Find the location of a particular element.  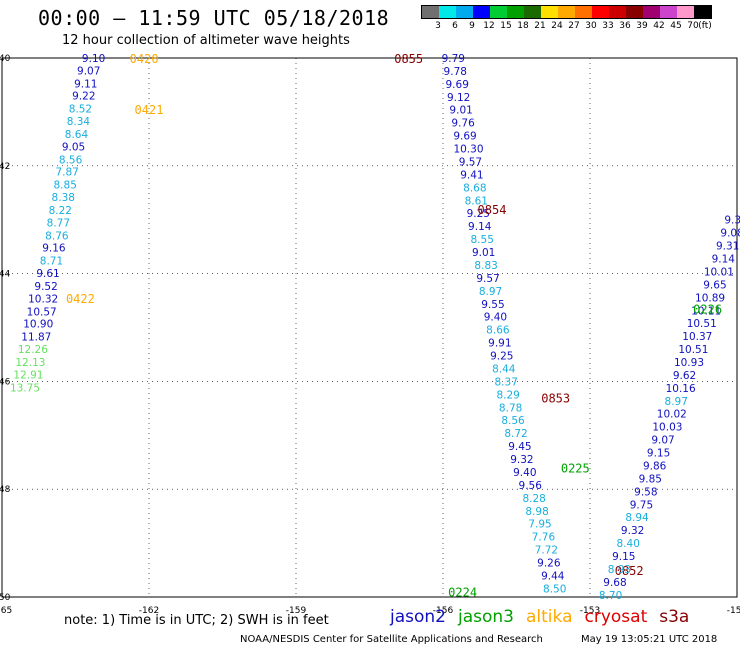

wave-height-label: 9.56 is located at coordinates (531, 486).